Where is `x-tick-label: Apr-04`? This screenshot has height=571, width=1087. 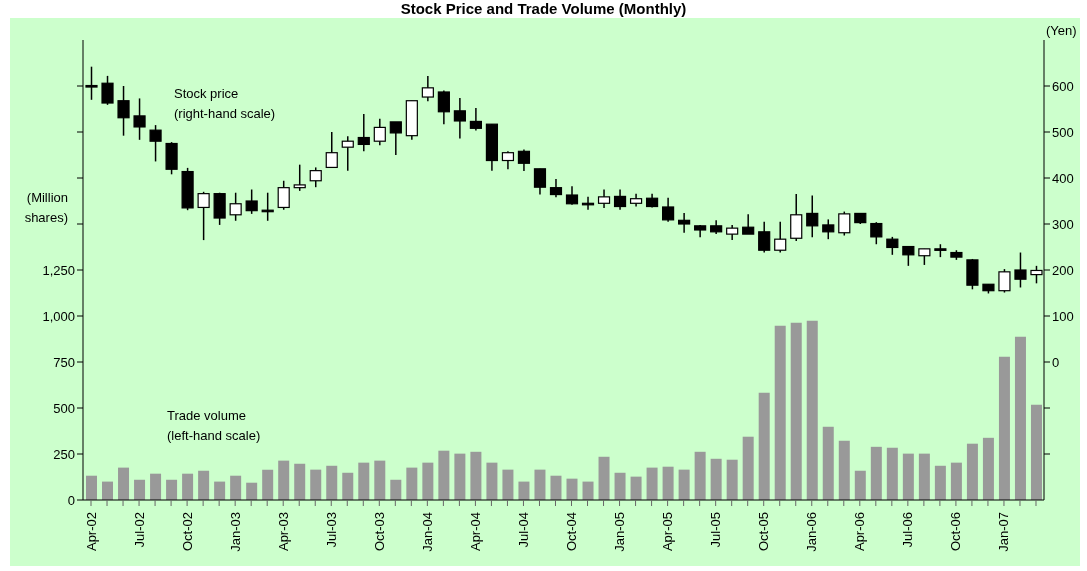
x-tick-label: Apr-04 is located at coordinates (475, 532).